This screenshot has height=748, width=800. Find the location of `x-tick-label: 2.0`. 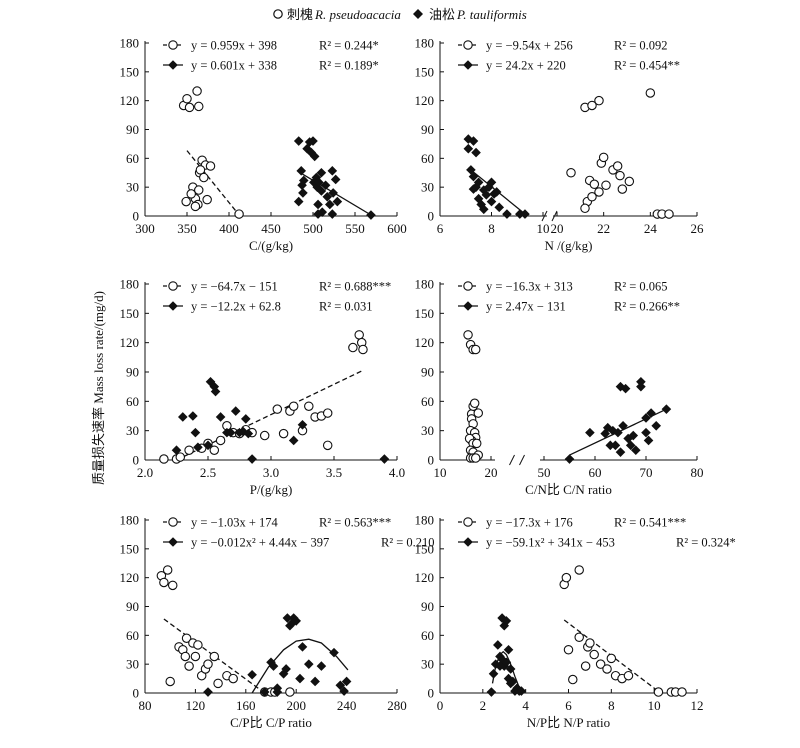

x-tick-label: 2.0 is located at coordinates (145, 472).